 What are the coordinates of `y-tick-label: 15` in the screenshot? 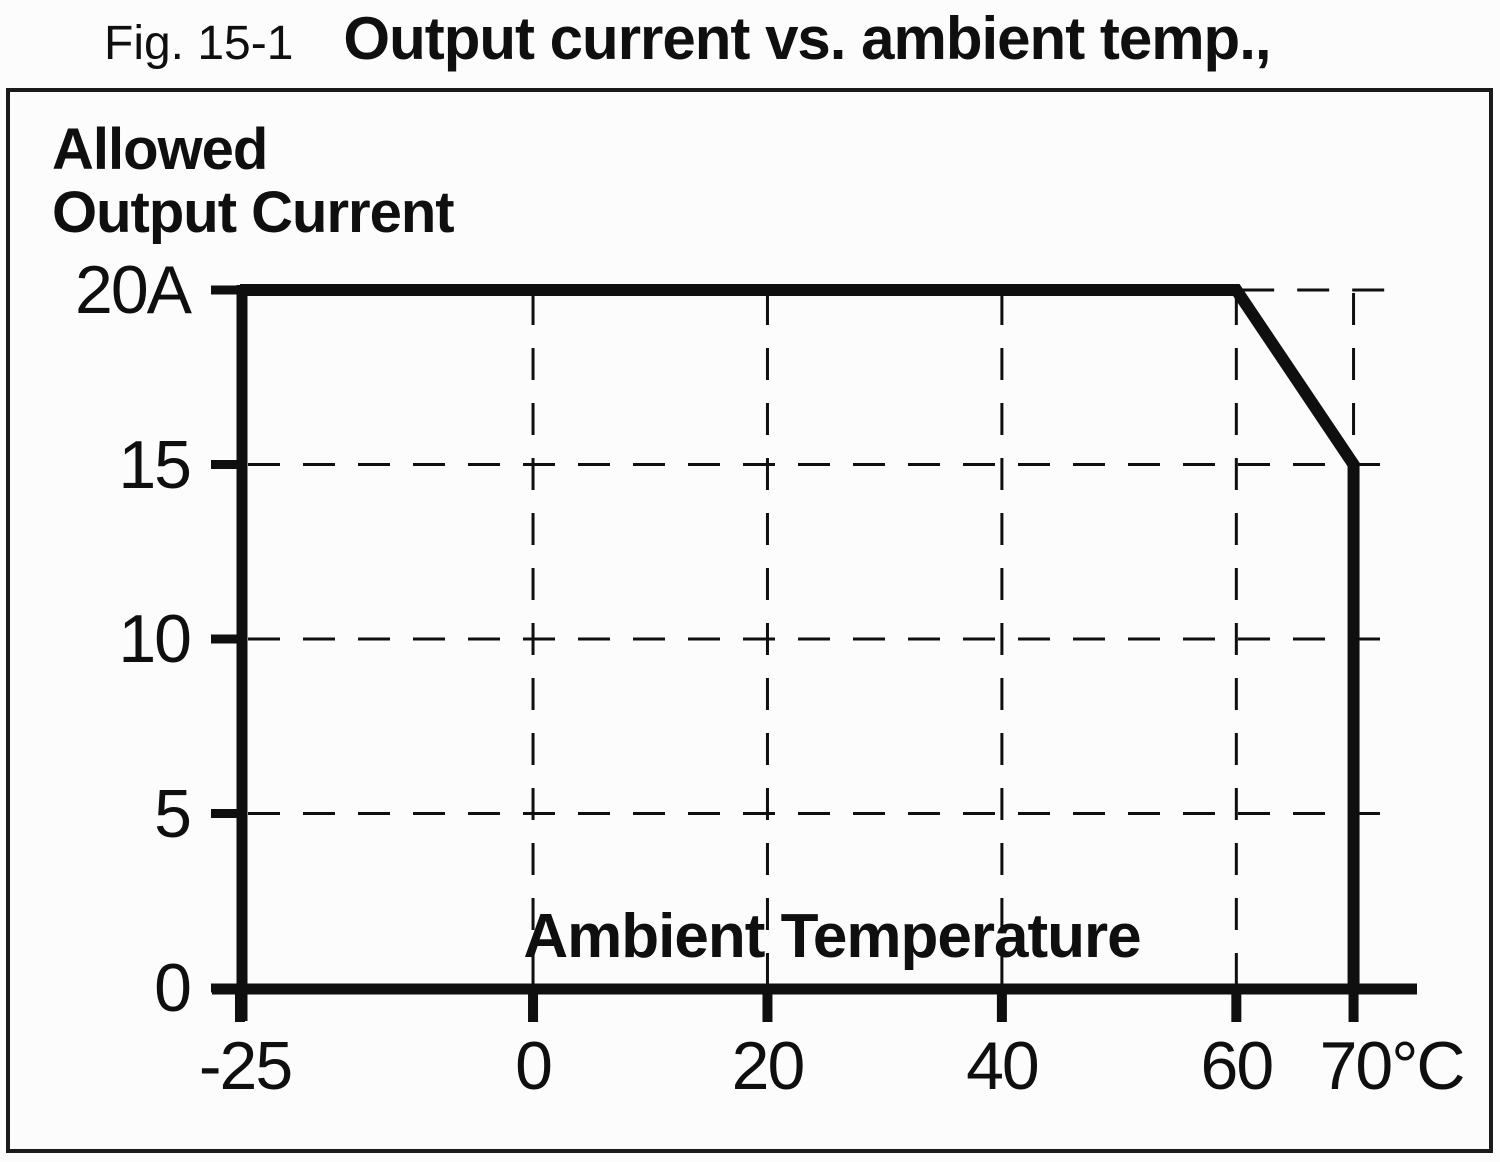 It's located at (155, 464).